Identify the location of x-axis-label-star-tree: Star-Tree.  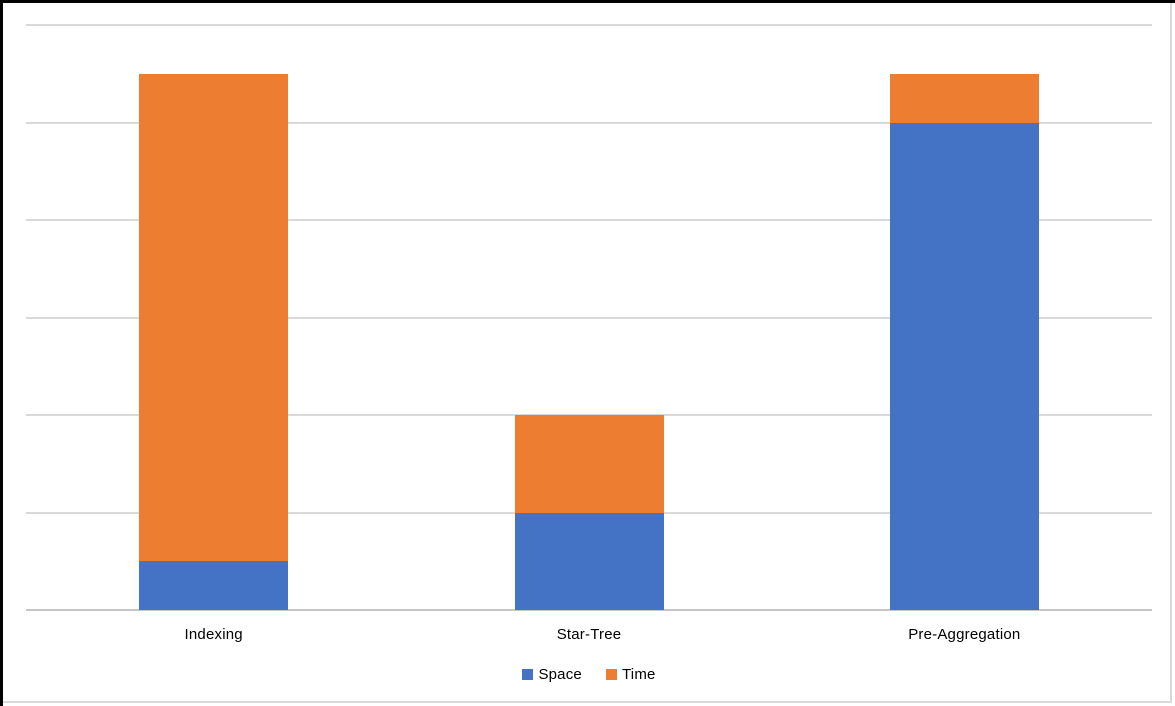
(589, 634).